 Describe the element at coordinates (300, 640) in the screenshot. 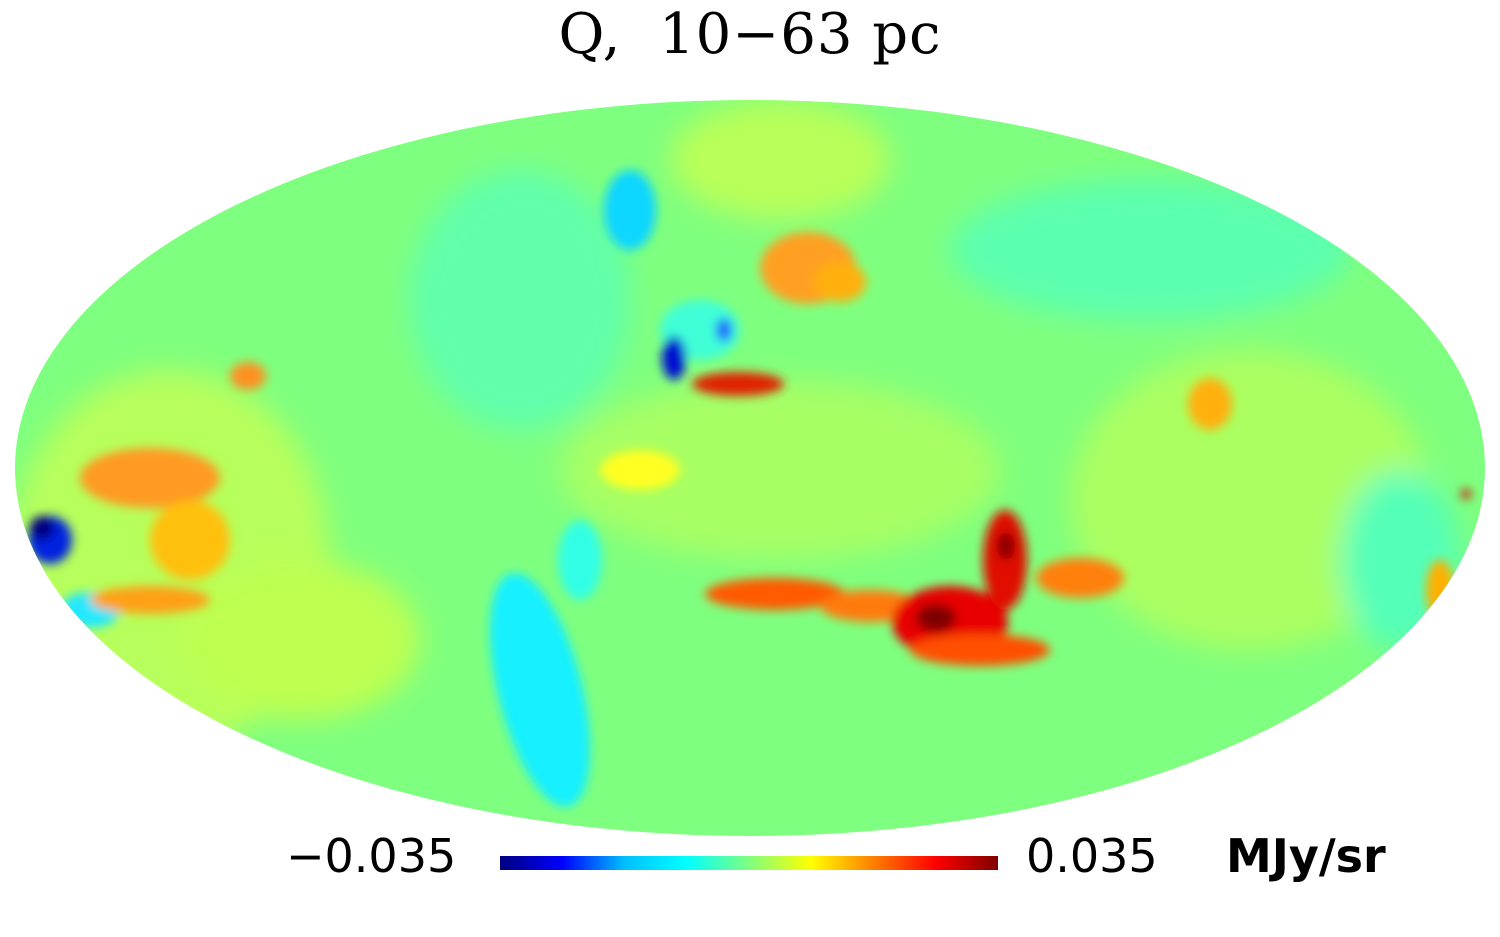

I see `bg-yellow-sw` at that location.